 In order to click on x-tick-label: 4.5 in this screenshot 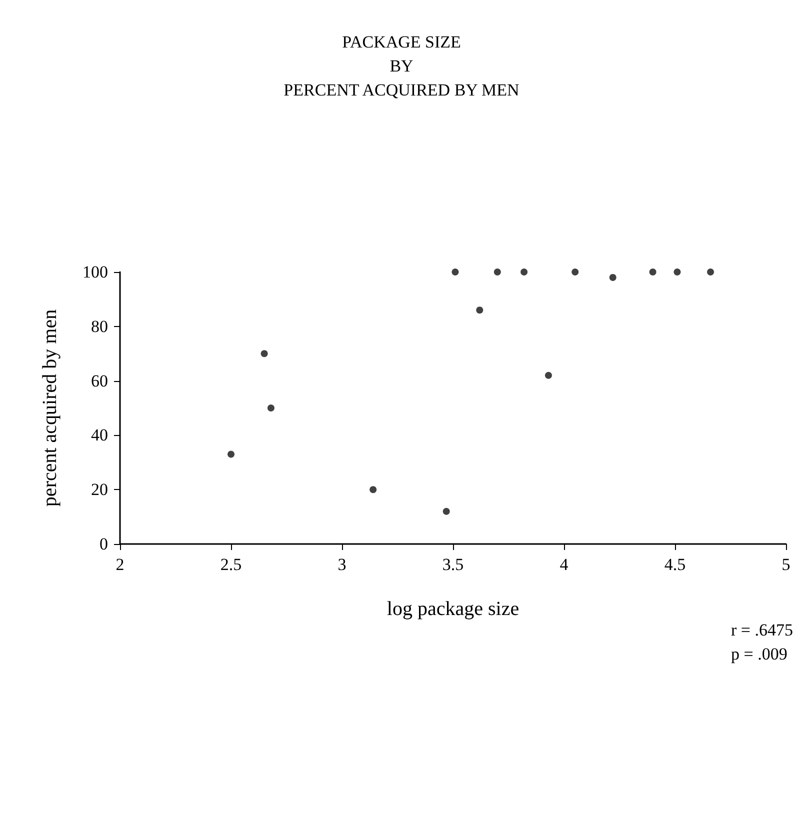, I will do `click(675, 564)`.